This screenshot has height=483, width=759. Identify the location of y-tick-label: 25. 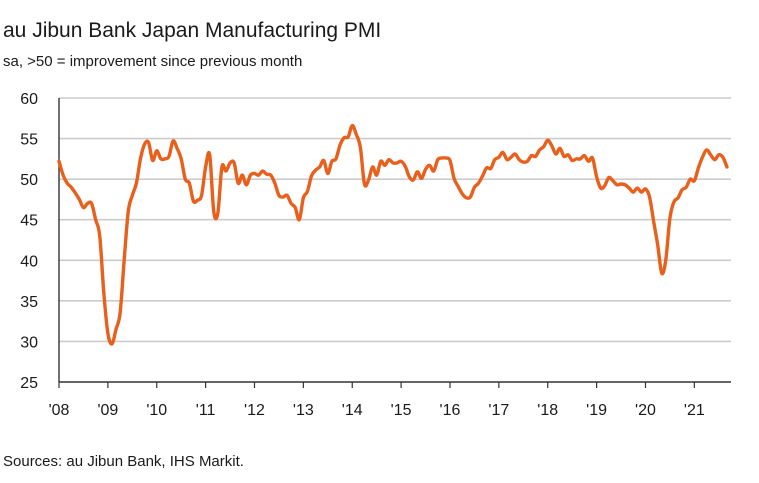
(29, 383).